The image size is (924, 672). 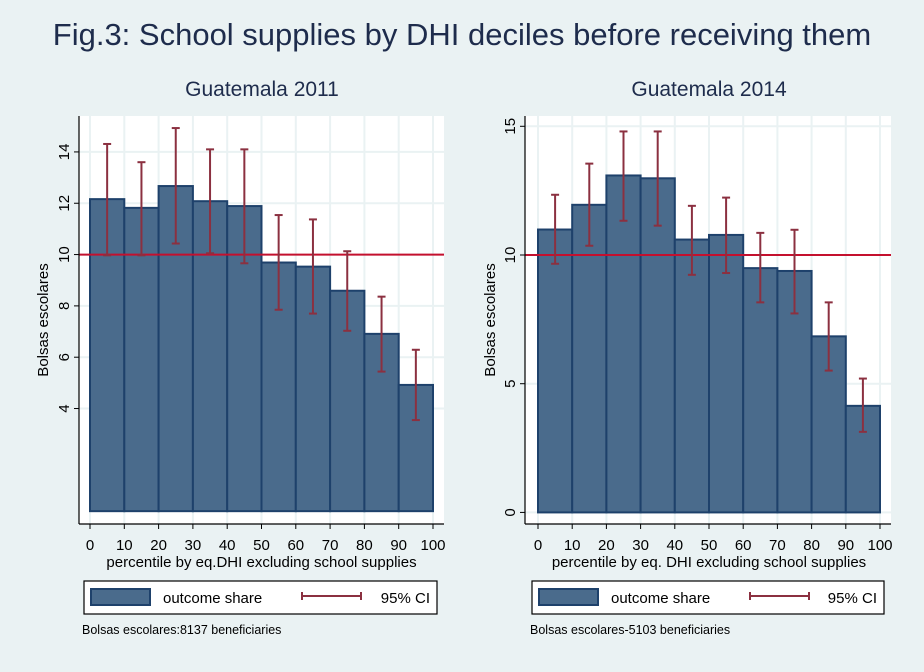 What do you see at coordinates (64, 408) in the screenshot?
I see `y-tick-label: 4` at bounding box center [64, 408].